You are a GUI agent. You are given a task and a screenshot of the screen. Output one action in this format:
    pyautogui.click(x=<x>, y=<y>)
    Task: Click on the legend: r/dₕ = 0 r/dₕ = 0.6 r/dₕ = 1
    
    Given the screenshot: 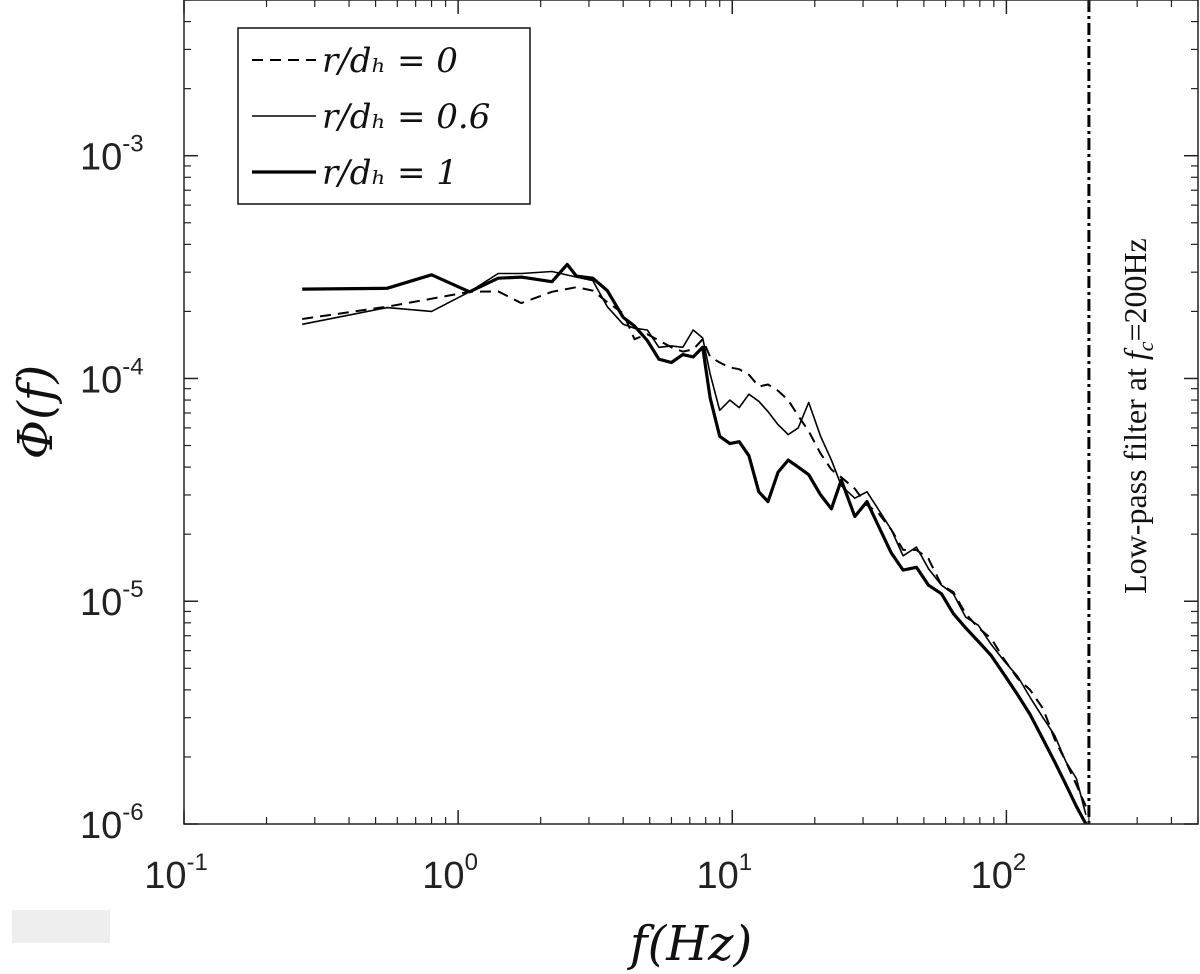 What is the action you would take?
    pyautogui.click(x=384, y=116)
    